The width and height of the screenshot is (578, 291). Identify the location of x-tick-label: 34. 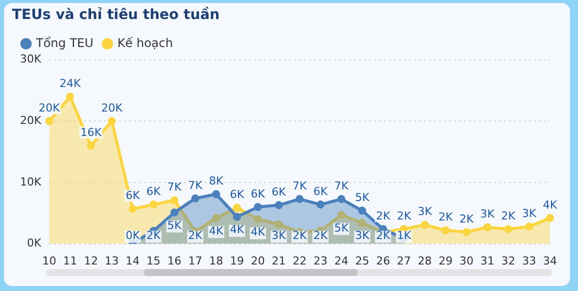
(550, 261).